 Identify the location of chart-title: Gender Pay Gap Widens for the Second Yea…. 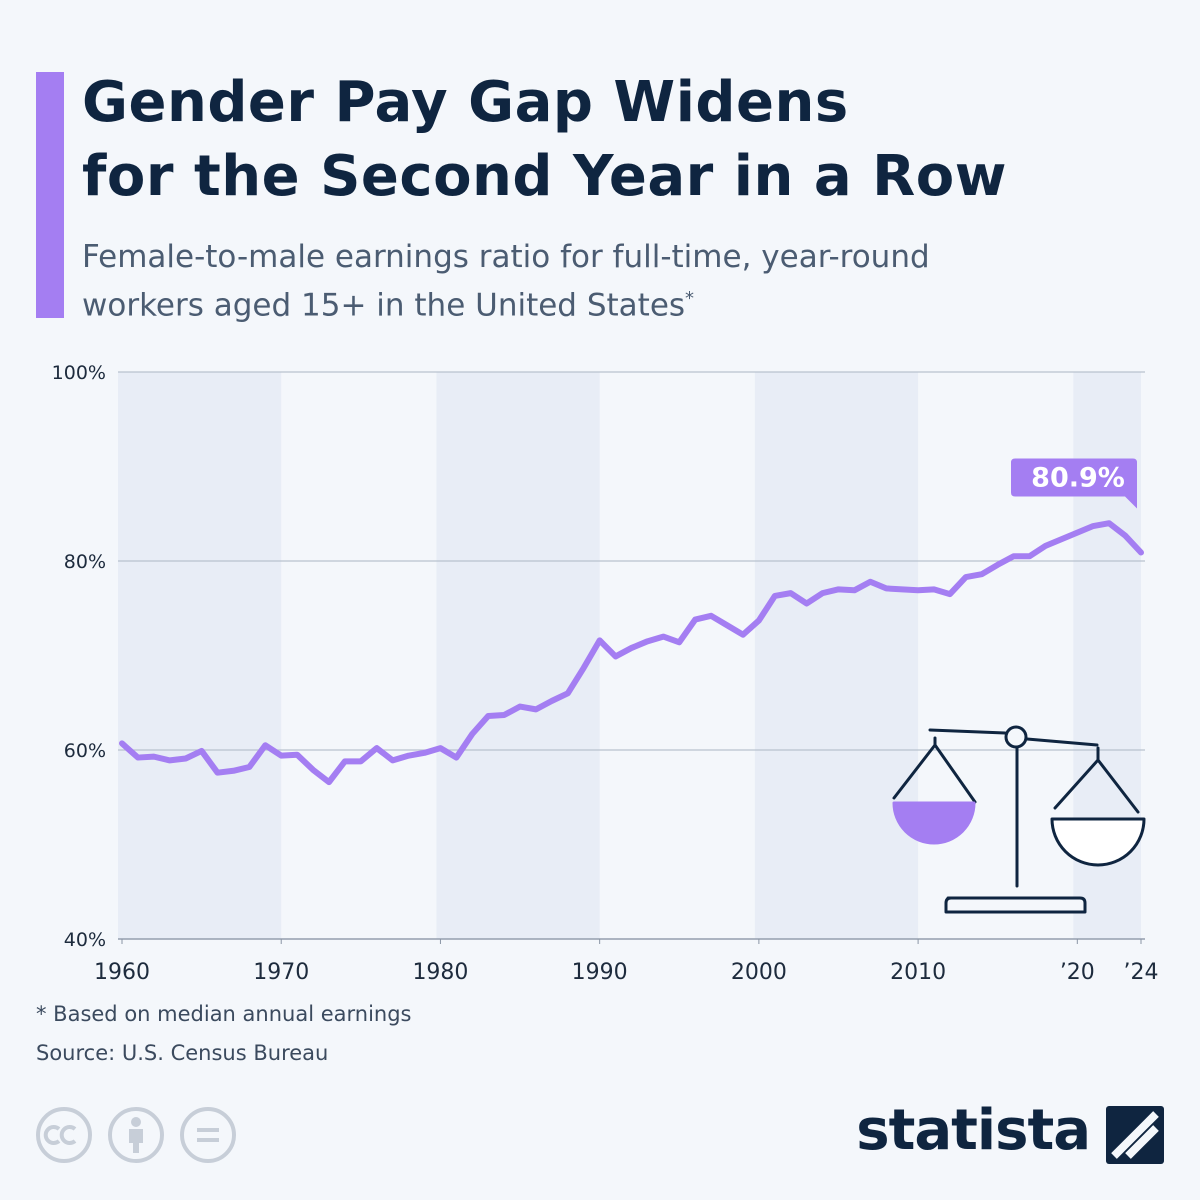
(544, 140).